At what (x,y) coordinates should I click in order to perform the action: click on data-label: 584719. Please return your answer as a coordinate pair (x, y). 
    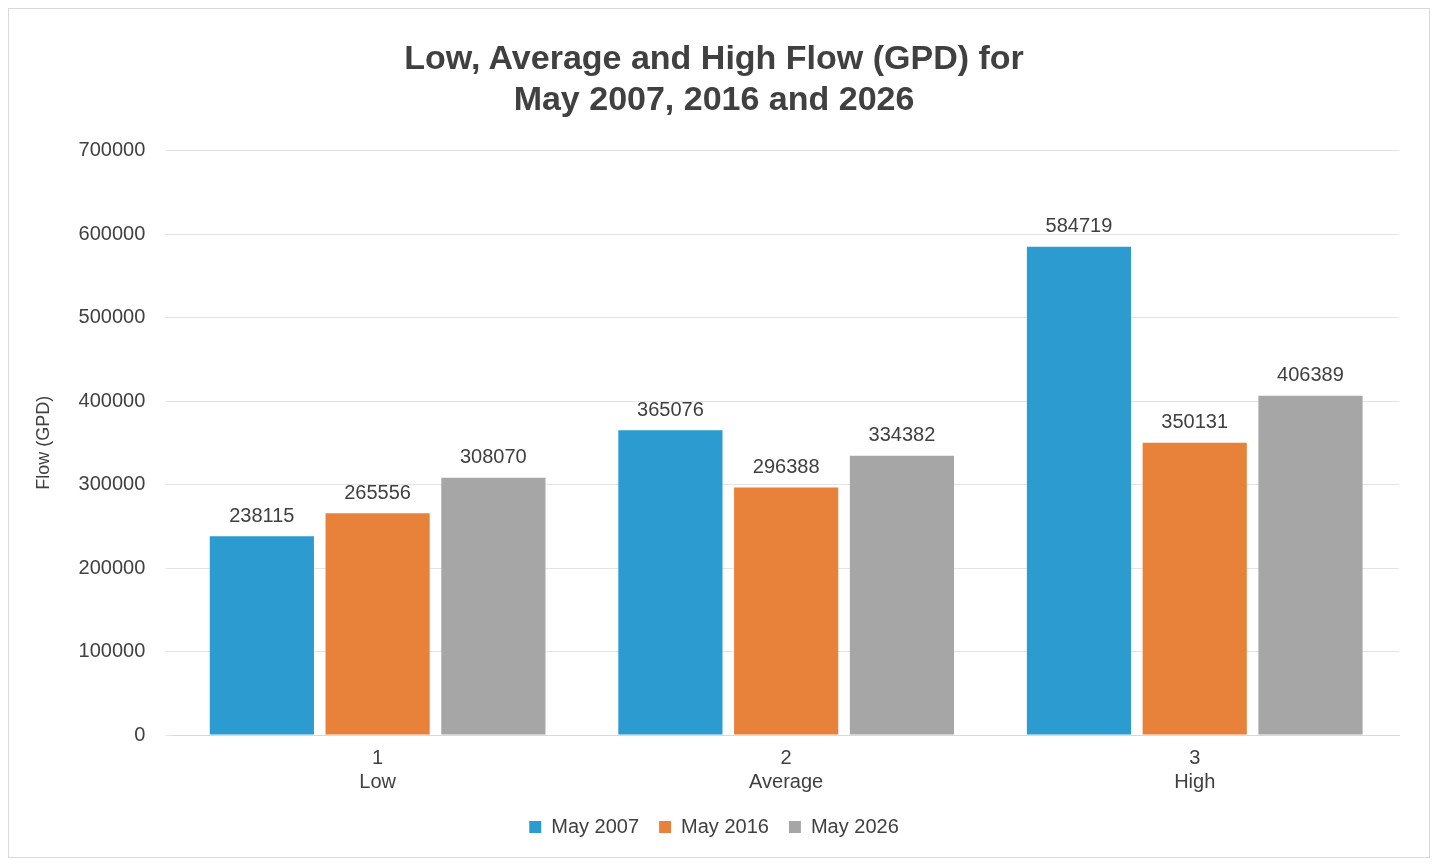
    Looking at the image, I should click on (1079, 225).